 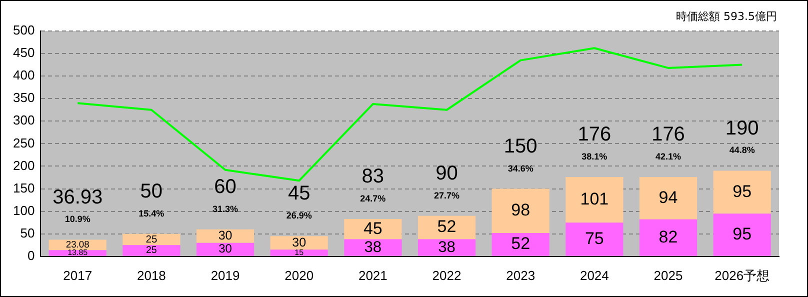 I want to click on data-label: 98, so click(x=520, y=210).